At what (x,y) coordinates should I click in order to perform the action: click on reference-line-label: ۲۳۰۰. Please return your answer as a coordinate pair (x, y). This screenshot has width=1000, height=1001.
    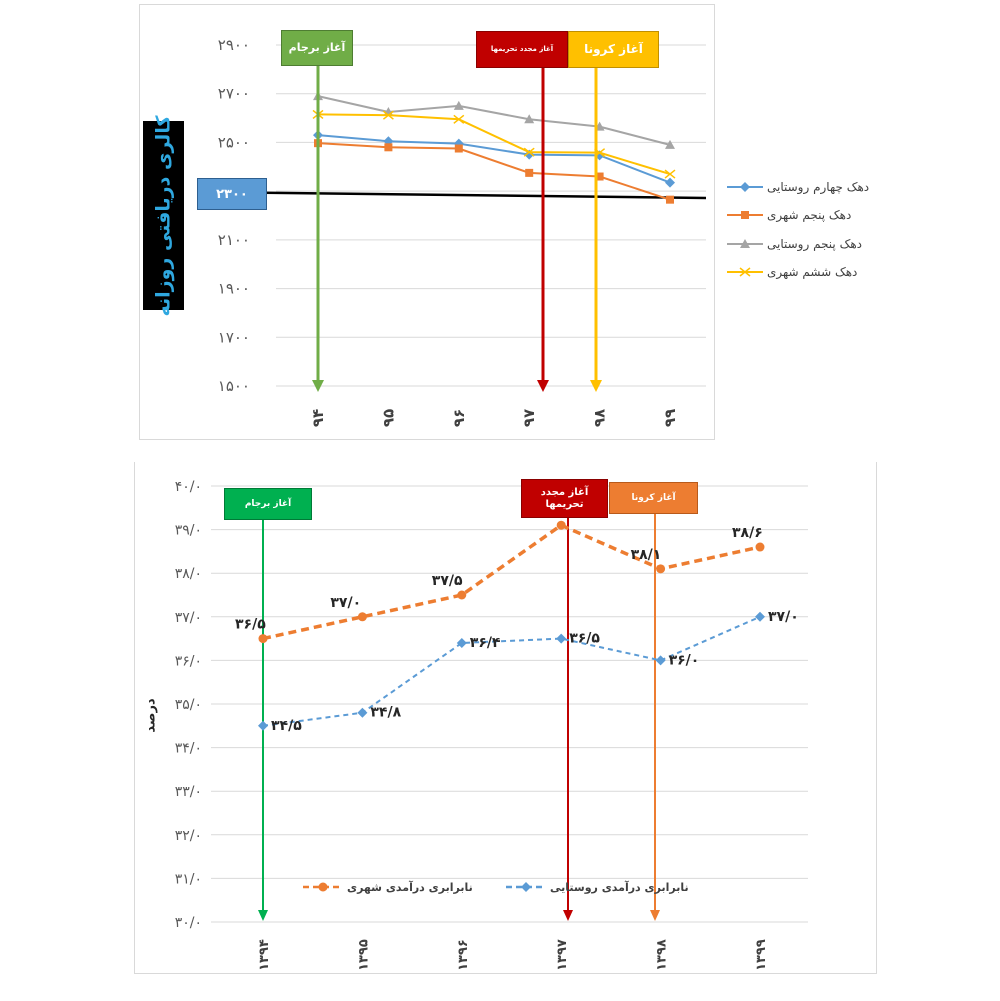
    Looking at the image, I should click on (232, 194).